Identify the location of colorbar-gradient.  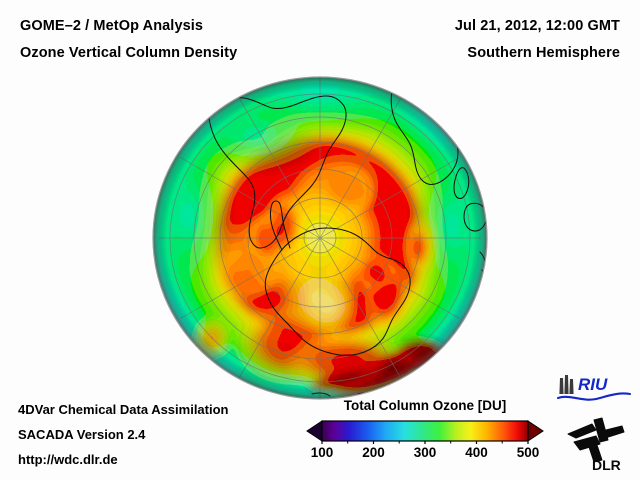
(425, 432).